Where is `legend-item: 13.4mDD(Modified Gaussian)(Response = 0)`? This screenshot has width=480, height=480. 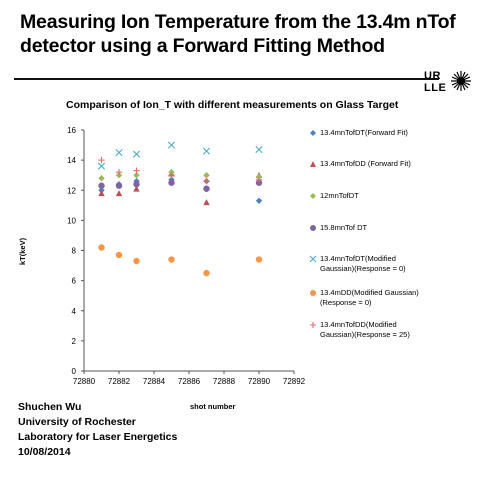 legend-item: 13.4mDD(Modified Gaussian)(Response = 0) is located at coordinates (368, 298).